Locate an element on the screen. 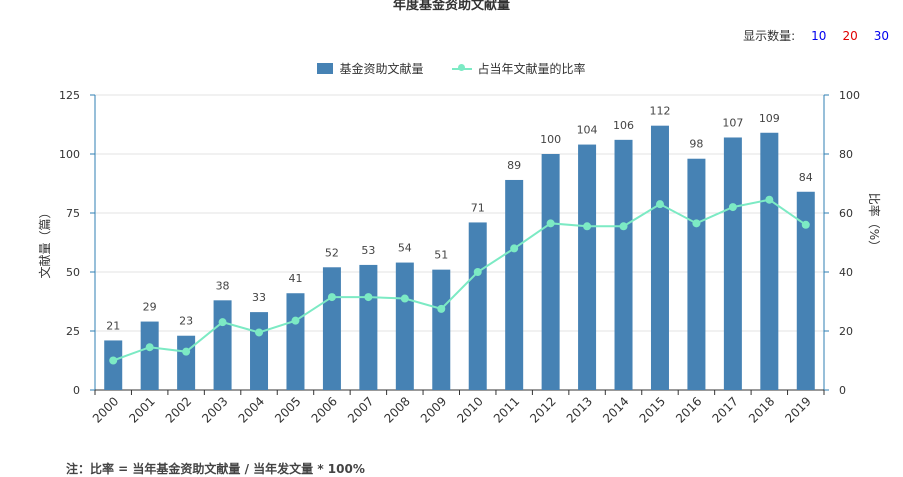 The width and height of the screenshot is (903, 477). y-tick-label-left: 100 is located at coordinates (69, 154).